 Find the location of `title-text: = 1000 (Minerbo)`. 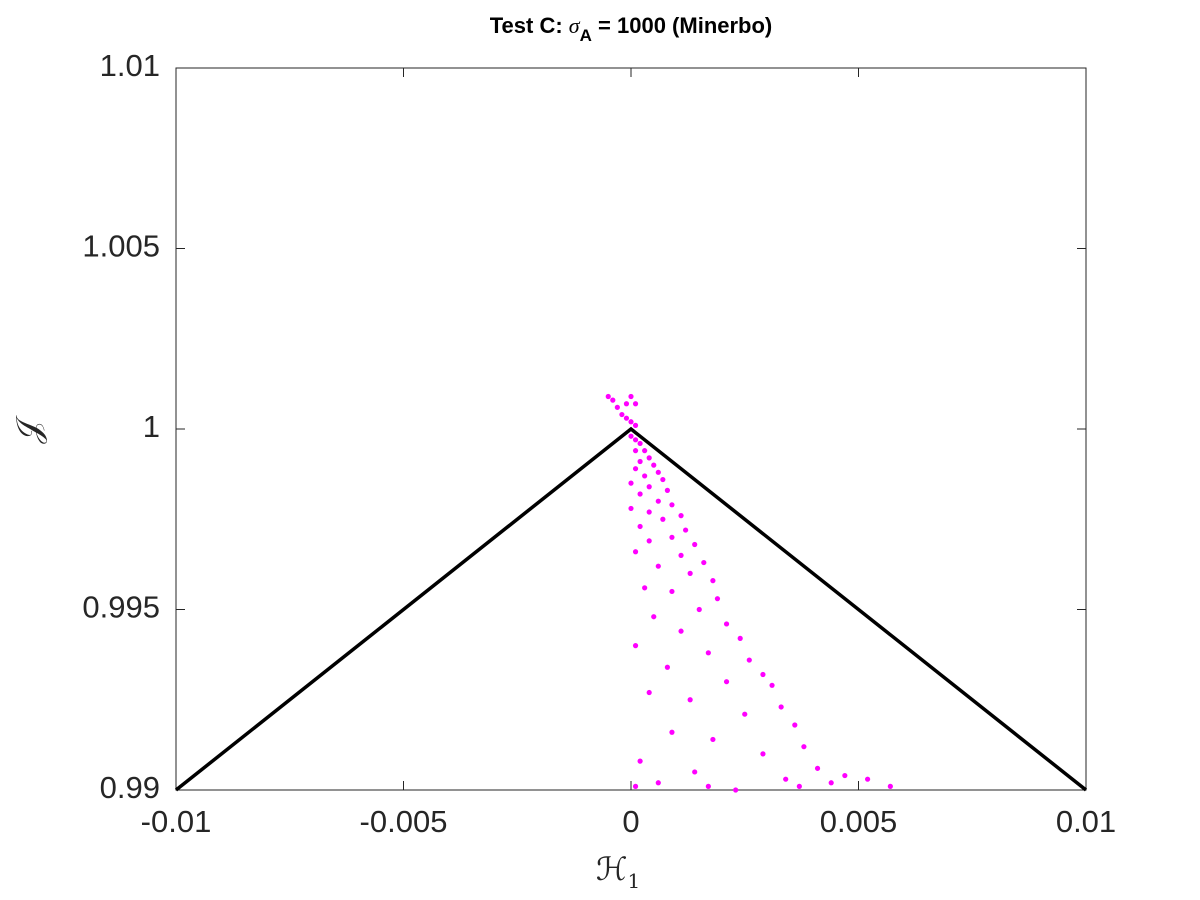

title-text: = 1000 (Minerbo) is located at coordinates (682, 25).